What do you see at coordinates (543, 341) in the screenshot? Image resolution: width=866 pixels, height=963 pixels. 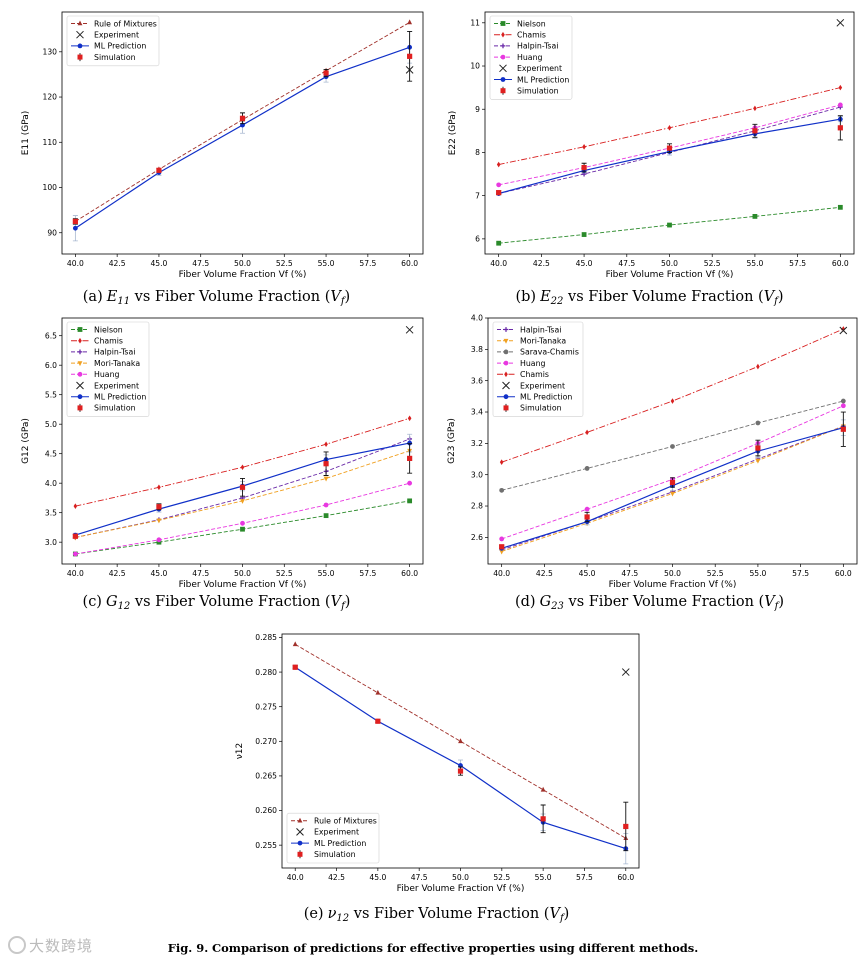 I see `legend-label-mori-tanaka: Mori-Tanaka` at bounding box center [543, 341].